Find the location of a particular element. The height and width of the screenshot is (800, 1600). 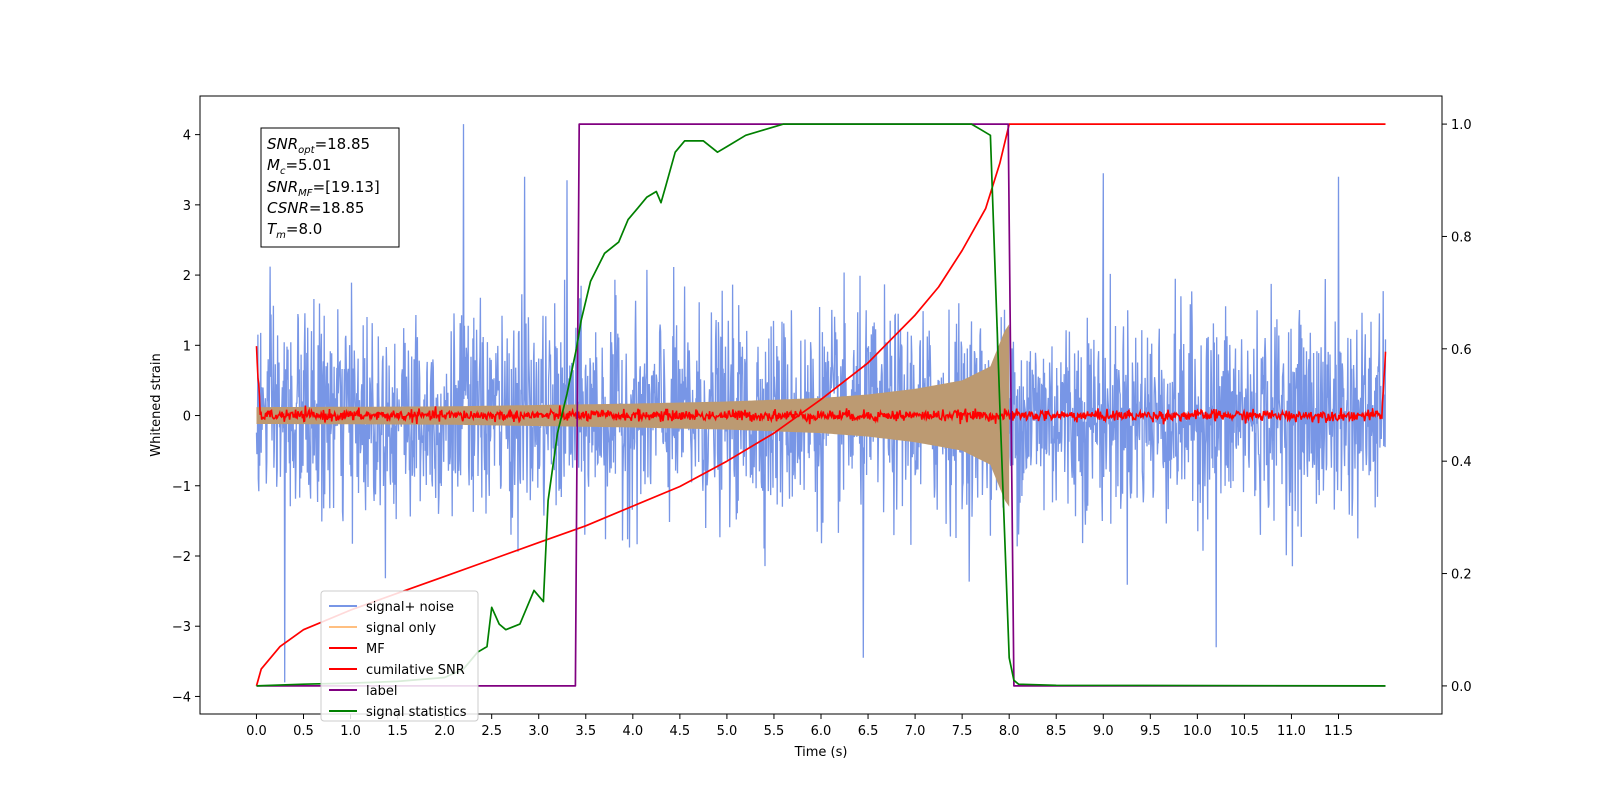

x-tick-label: 3.5 is located at coordinates (585, 731).